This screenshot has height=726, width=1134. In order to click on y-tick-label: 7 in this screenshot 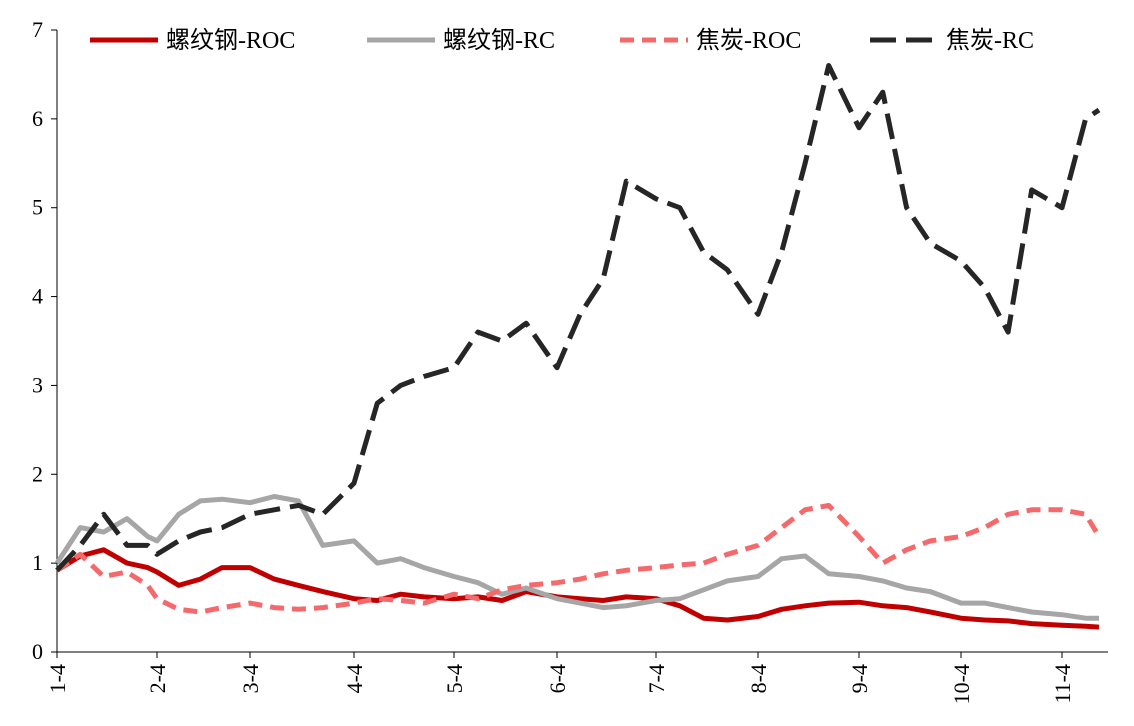, I will do `click(37, 29)`.